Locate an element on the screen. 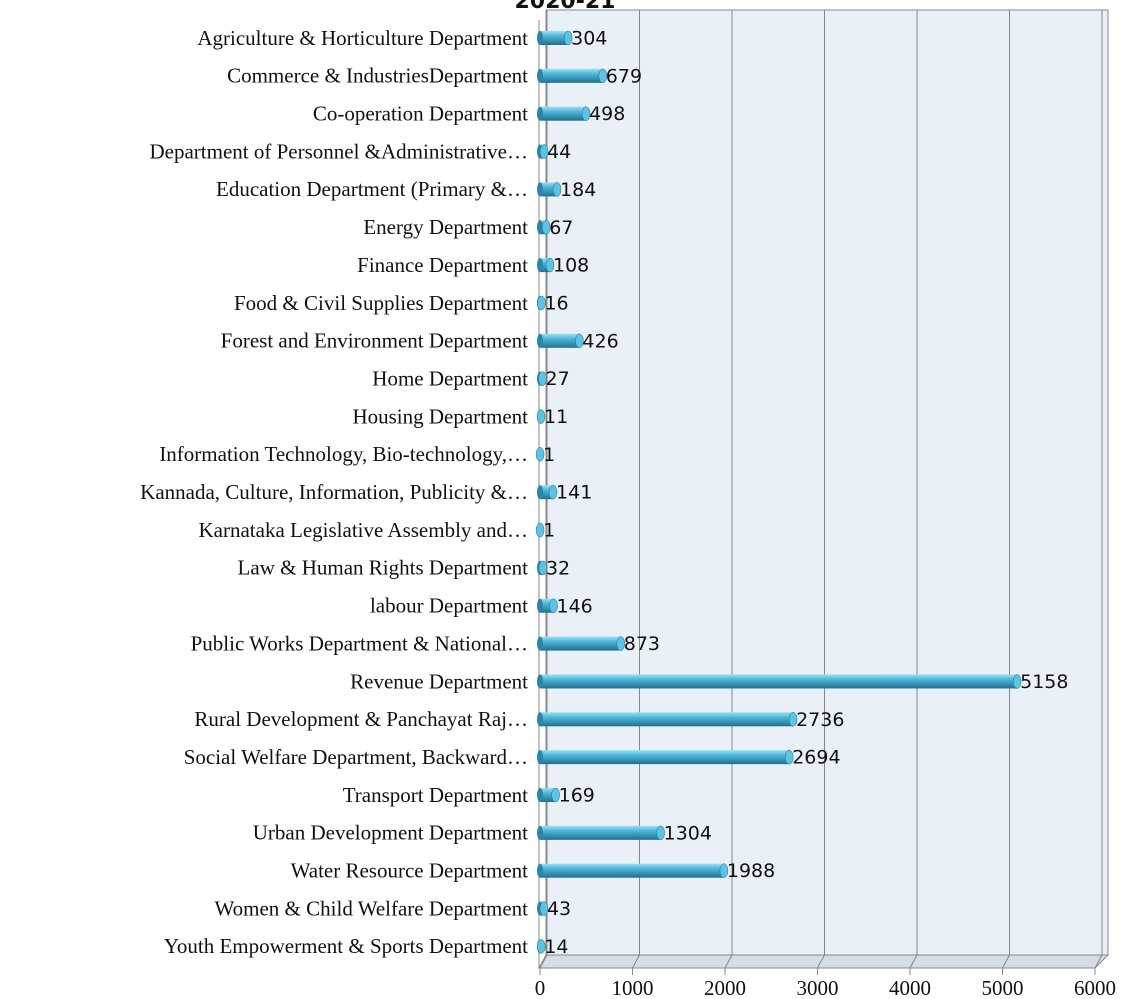 The width and height of the screenshot is (1125, 999). y-tick-label: Law & Human Rights Department is located at coordinates (383, 568).